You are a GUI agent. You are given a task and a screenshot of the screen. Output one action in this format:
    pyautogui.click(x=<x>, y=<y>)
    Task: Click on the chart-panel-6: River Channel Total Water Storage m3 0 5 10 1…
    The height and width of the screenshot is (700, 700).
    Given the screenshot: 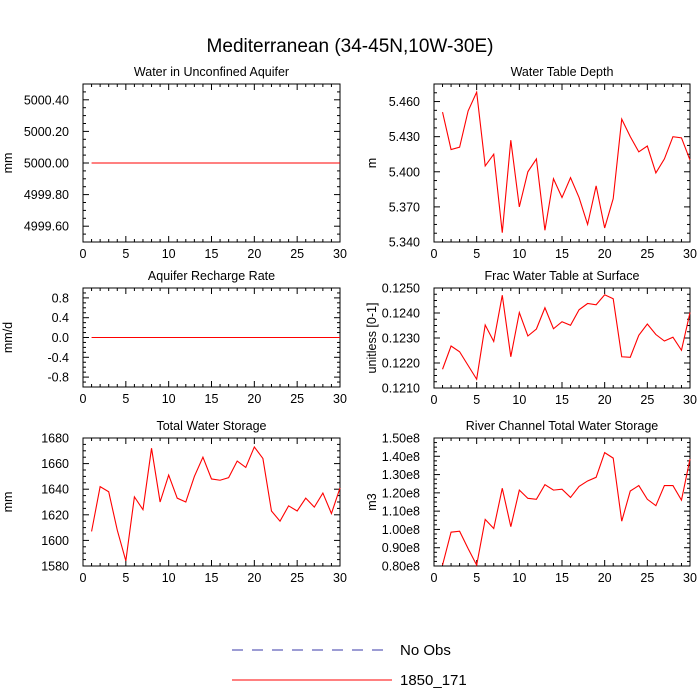 What is the action you would take?
    pyautogui.click(x=531, y=502)
    